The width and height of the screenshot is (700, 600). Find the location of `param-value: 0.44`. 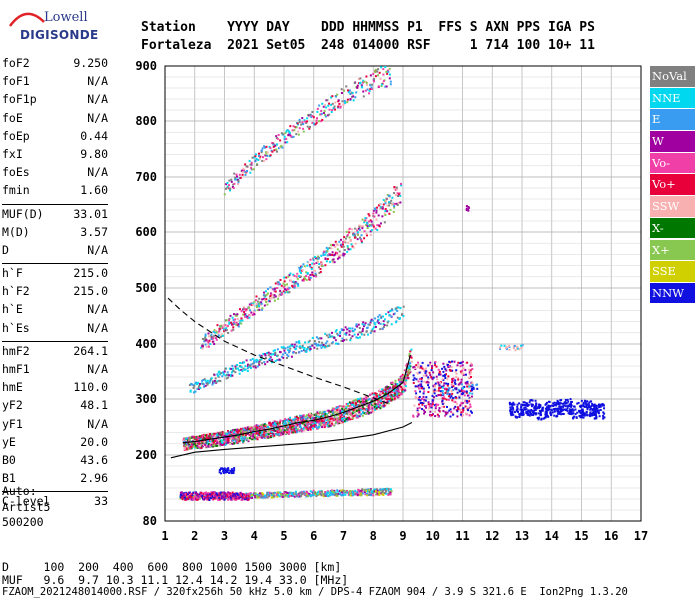

param-value: 0.44 is located at coordinates (94, 135).